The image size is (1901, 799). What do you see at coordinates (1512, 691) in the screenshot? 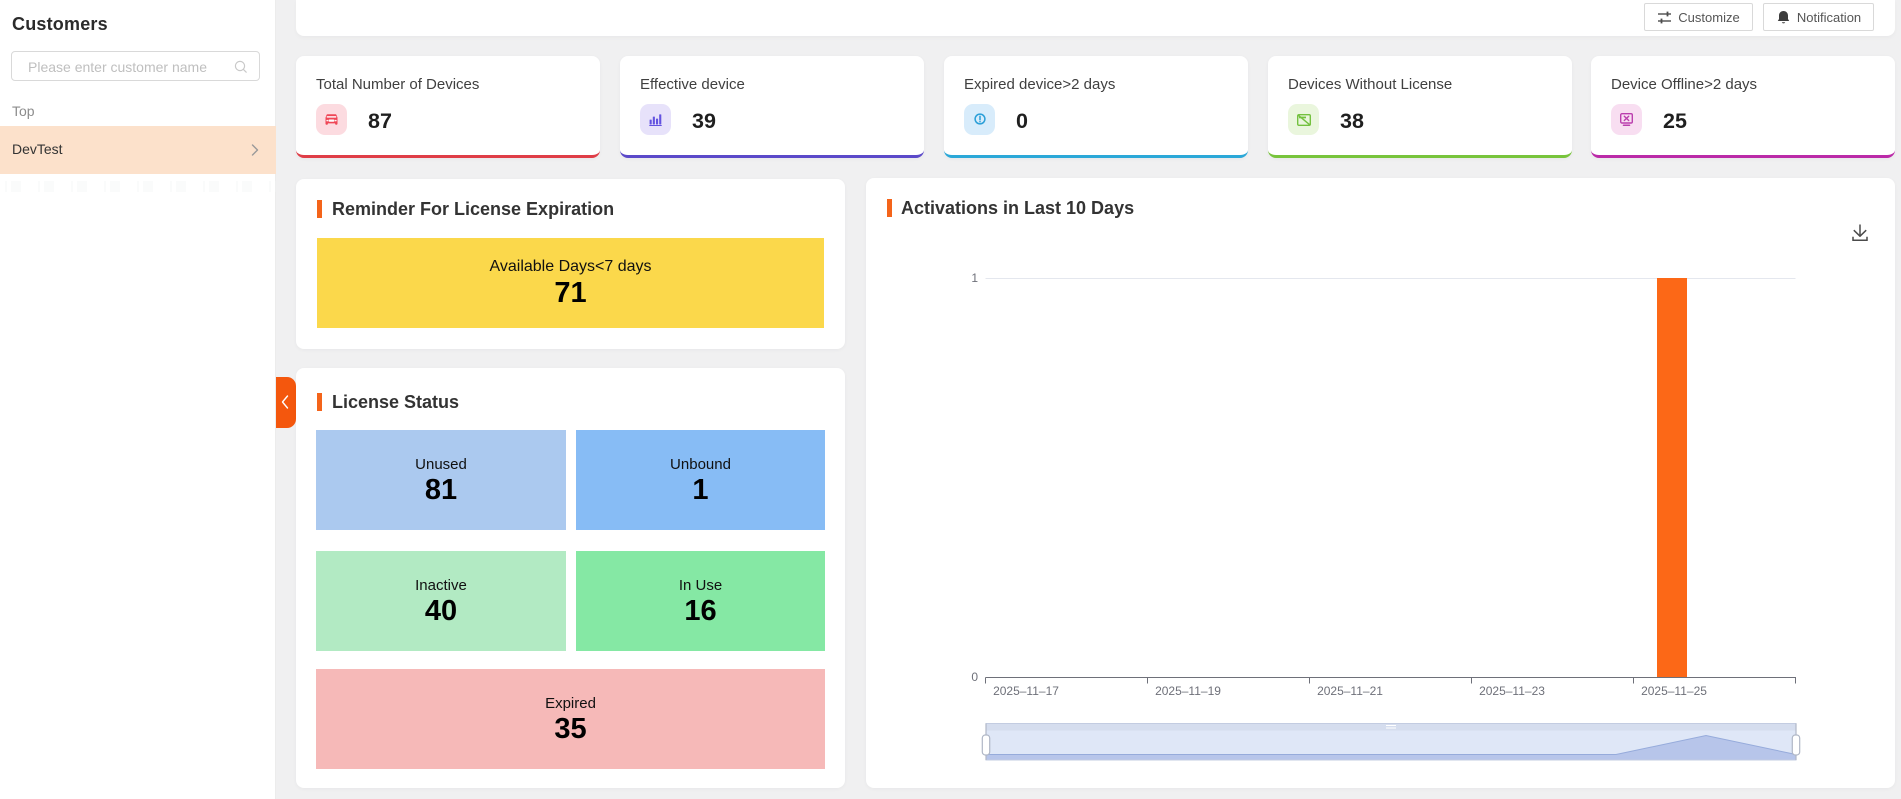
I see `svg-text: 2025–11–23` at bounding box center [1512, 691].